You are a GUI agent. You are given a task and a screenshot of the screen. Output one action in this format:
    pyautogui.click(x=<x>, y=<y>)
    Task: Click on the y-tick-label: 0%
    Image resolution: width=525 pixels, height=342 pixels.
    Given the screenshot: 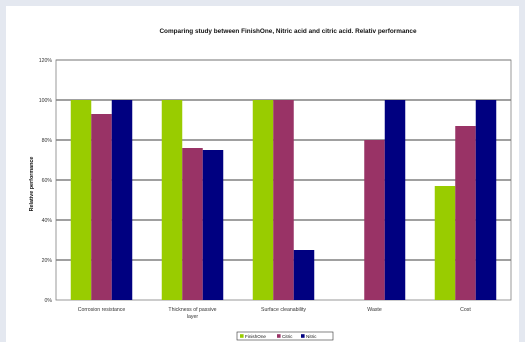 What is the action you would take?
    pyautogui.click(x=49, y=301)
    